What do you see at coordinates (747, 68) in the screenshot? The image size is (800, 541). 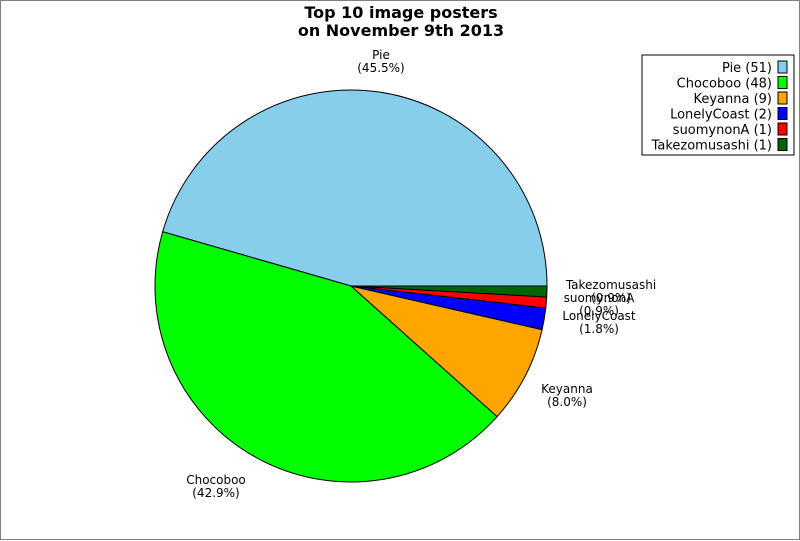 I see `legend-label-pie: Pie (51)` at bounding box center [747, 68].